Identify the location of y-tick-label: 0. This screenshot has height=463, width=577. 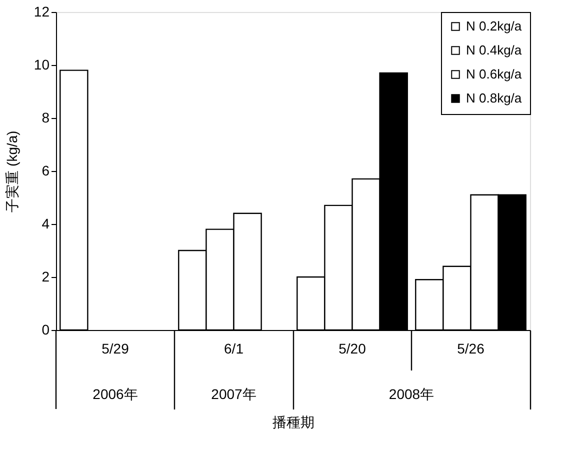
(46, 330).